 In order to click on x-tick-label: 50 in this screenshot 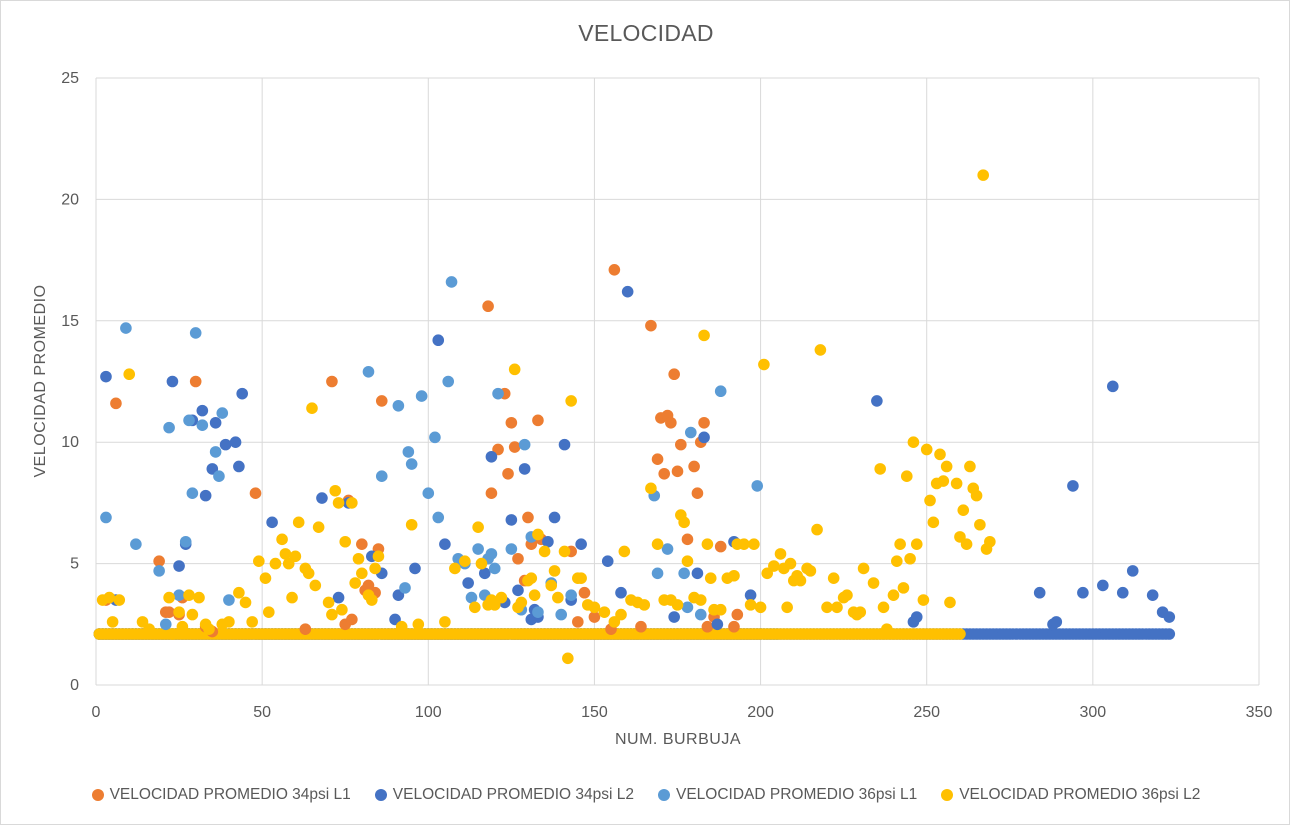, I will do `click(262, 712)`.